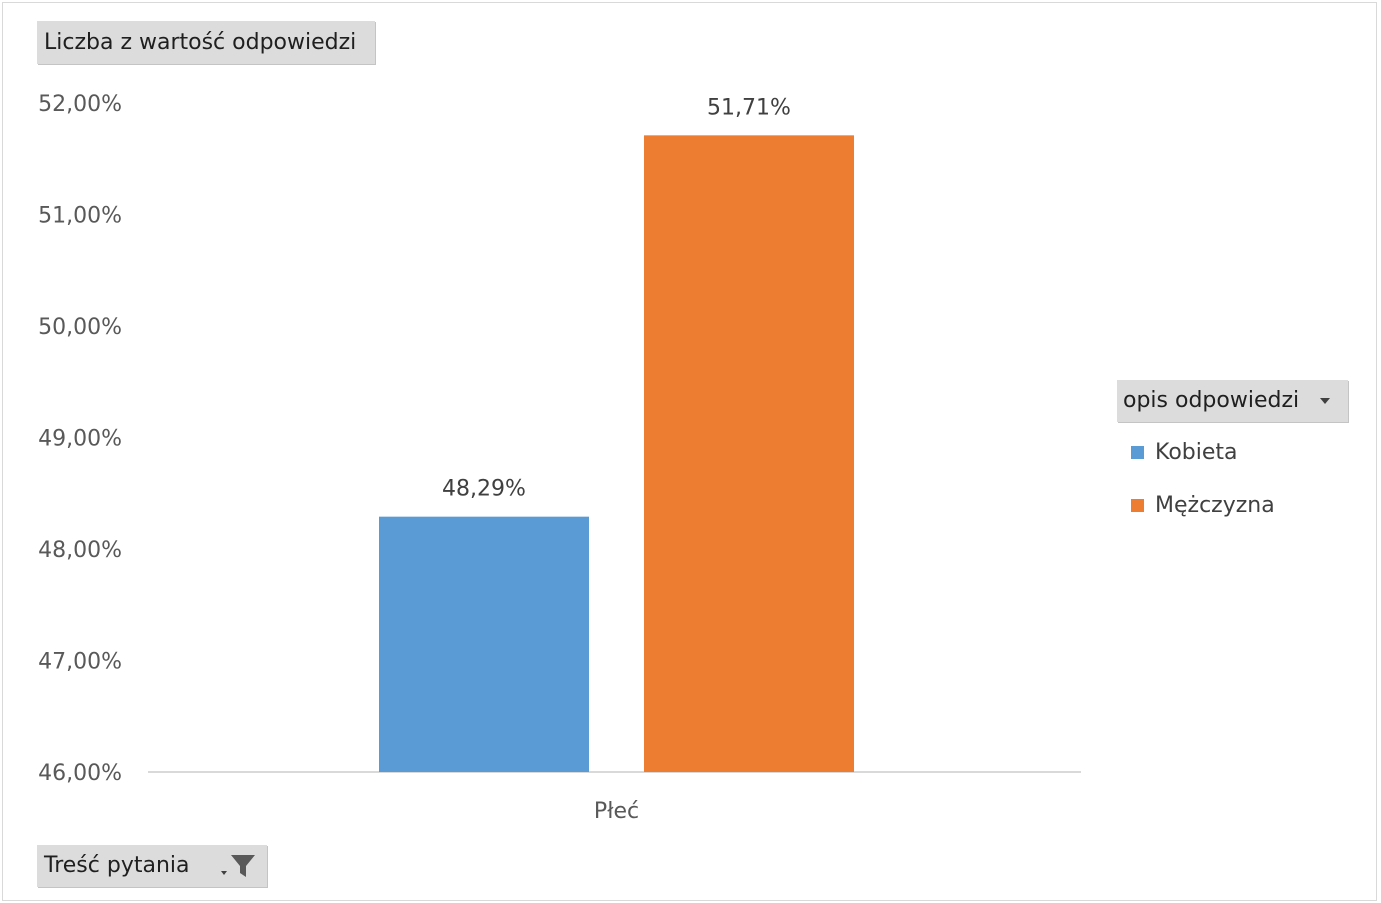  Describe the element at coordinates (749, 107) in the screenshot. I see `data-label: 51,71%` at that location.